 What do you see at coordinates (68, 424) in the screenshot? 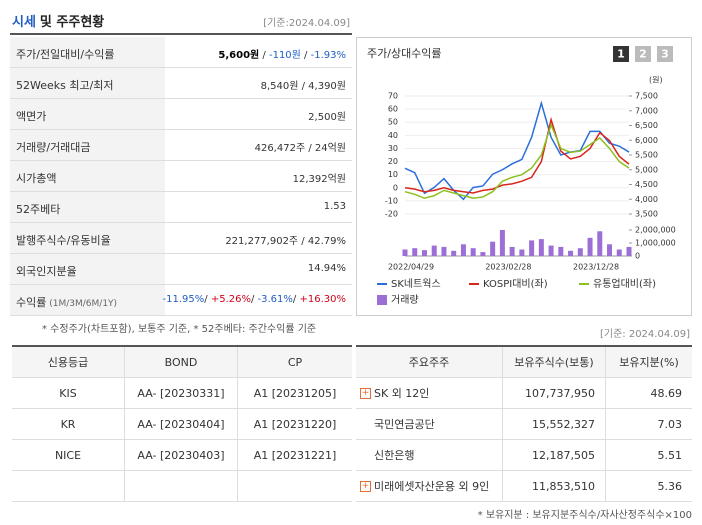
I see `body-cell: KR` at bounding box center [68, 424].